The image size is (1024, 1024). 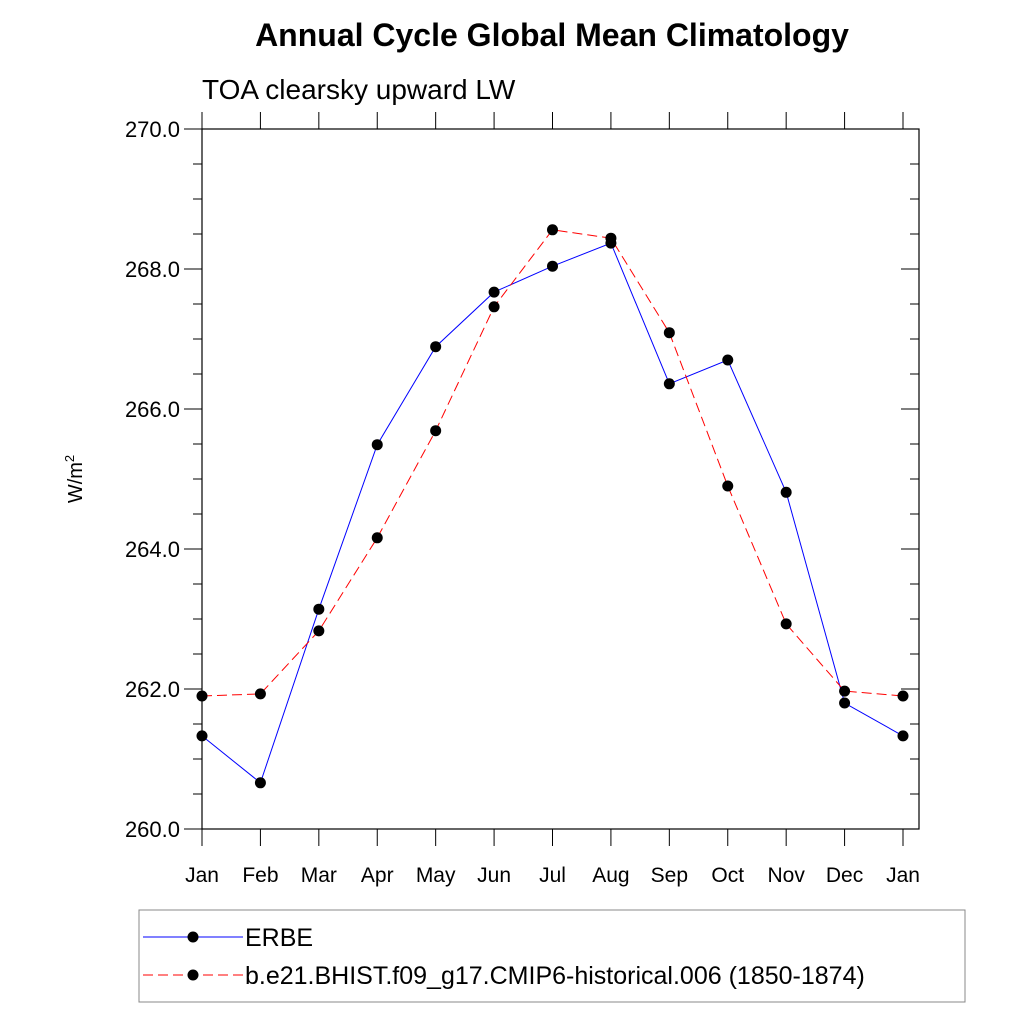 What do you see at coordinates (152, 549) in the screenshot?
I see `y-tick-label: 264.0` at bounding box center [152, 549].